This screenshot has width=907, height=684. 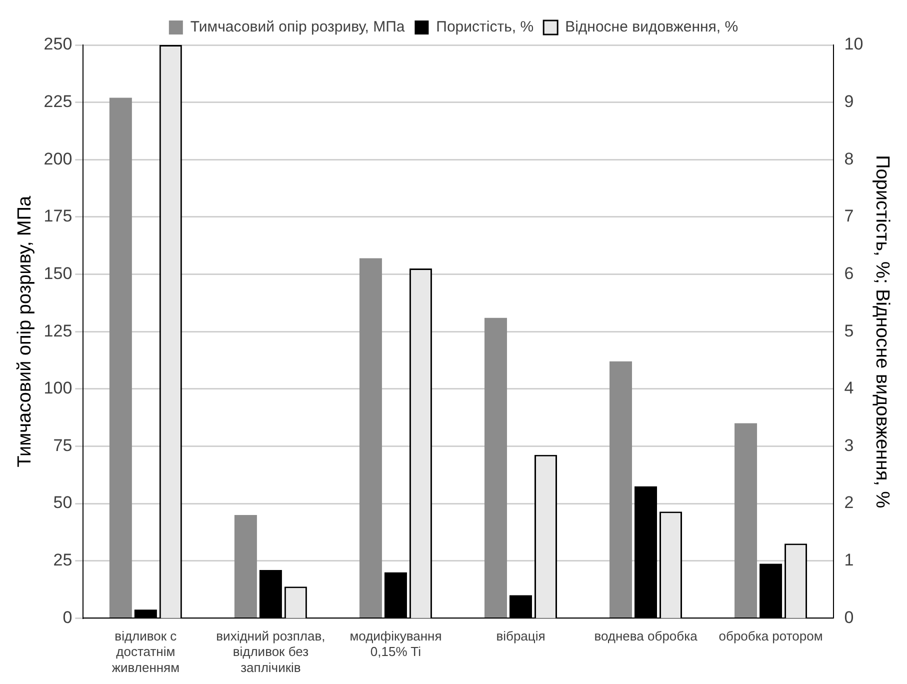 What do you see at coordinates (854, 44) in the screenshot?
I see `y2-tick-label: 10` at bounding box center [854, 44].